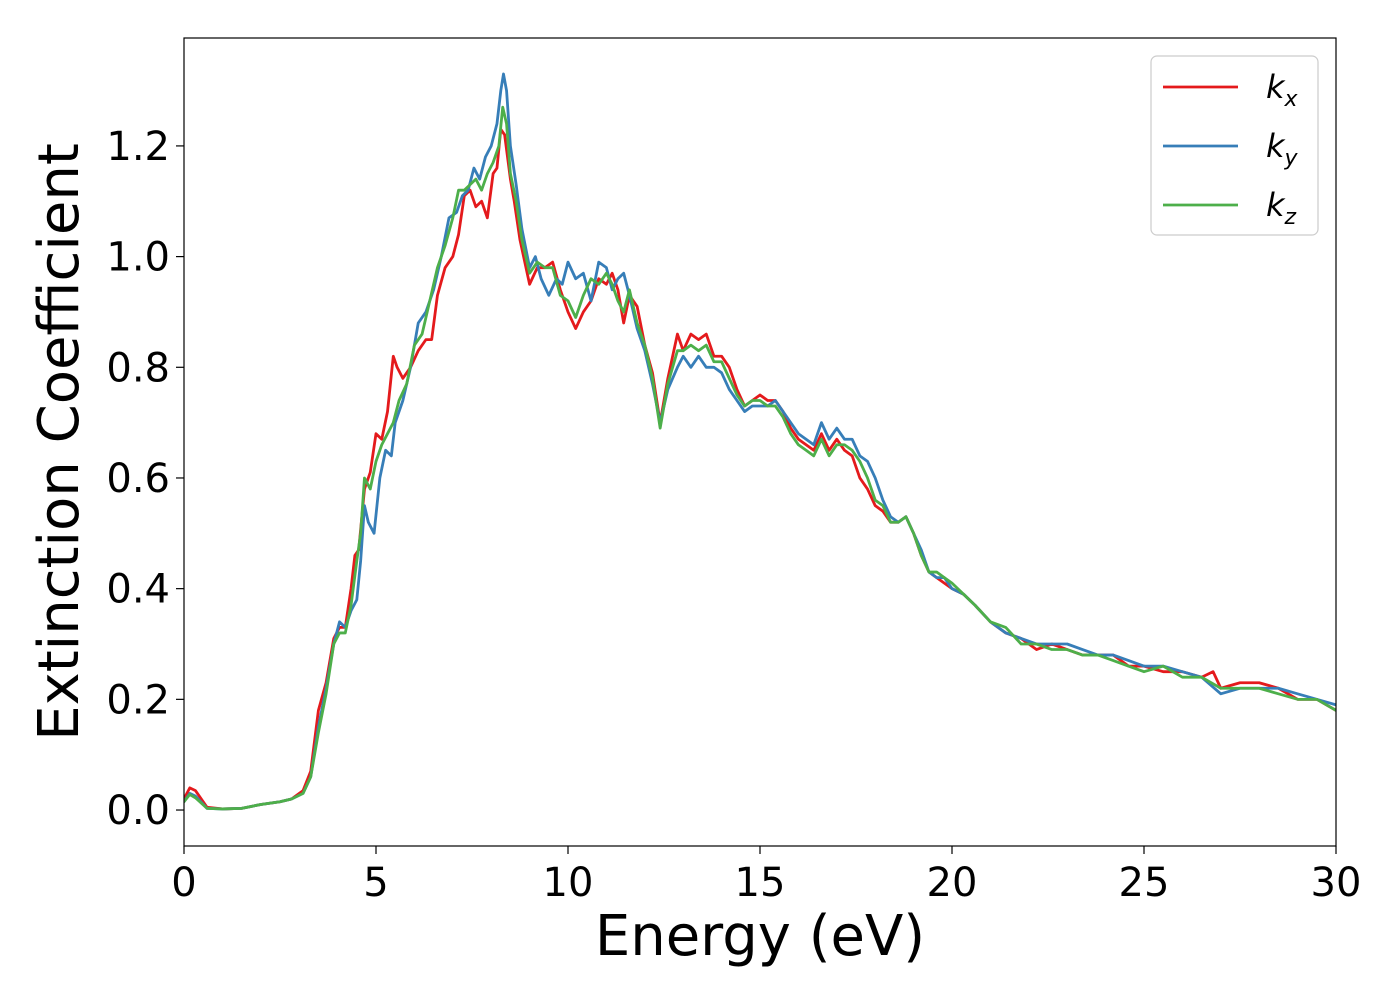 The width and height of the screenshot is (1400, 1000). I want to click on y-tick-label: 0.4, so click(138, 590).